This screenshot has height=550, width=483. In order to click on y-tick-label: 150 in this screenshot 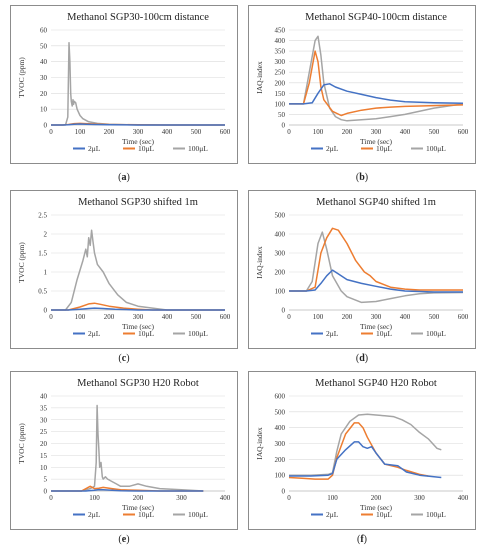, I will do `click(280, 94)`.